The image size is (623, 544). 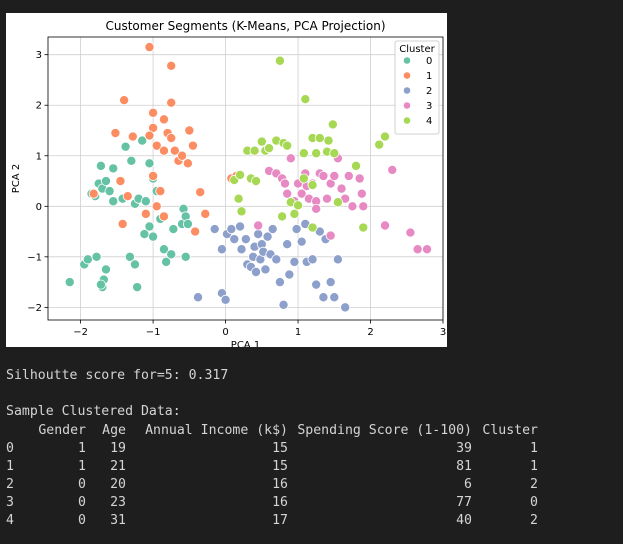 What do you see at coordinates (370, 332) in the screenshot?
I see `x-tick-label: 2` at bounding box center [370, 332].